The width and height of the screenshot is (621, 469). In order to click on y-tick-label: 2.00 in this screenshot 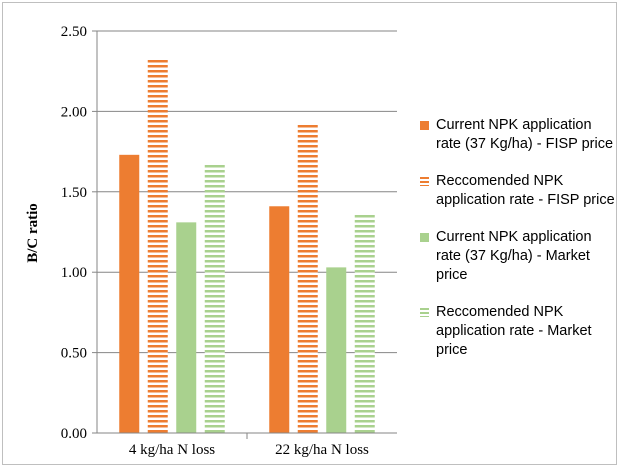, I will do `click(74, 112)`.